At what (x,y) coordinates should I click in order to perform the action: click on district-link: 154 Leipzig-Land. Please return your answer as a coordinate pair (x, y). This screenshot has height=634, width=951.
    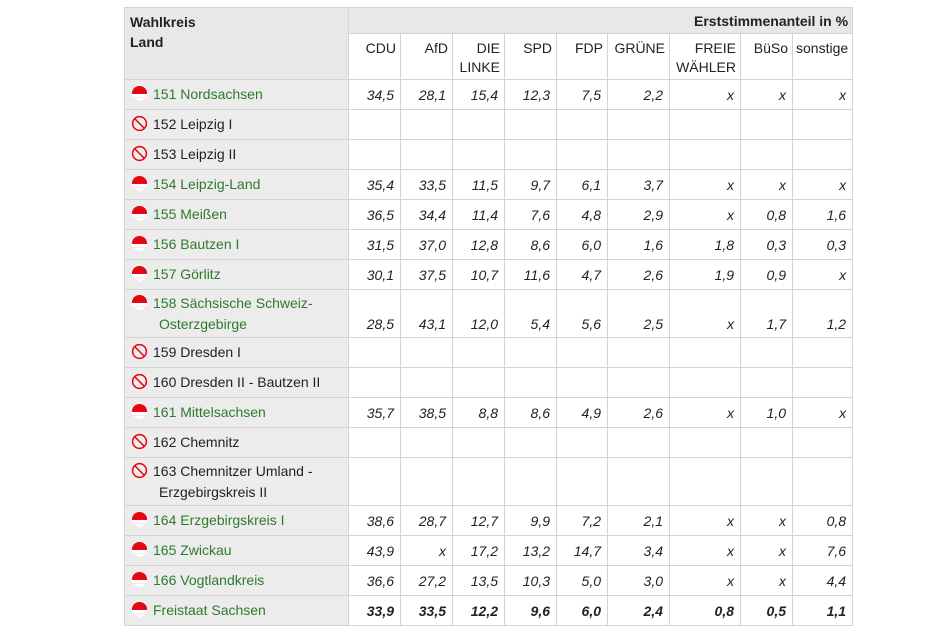
    Looking at the image, I should click on (206, 184).